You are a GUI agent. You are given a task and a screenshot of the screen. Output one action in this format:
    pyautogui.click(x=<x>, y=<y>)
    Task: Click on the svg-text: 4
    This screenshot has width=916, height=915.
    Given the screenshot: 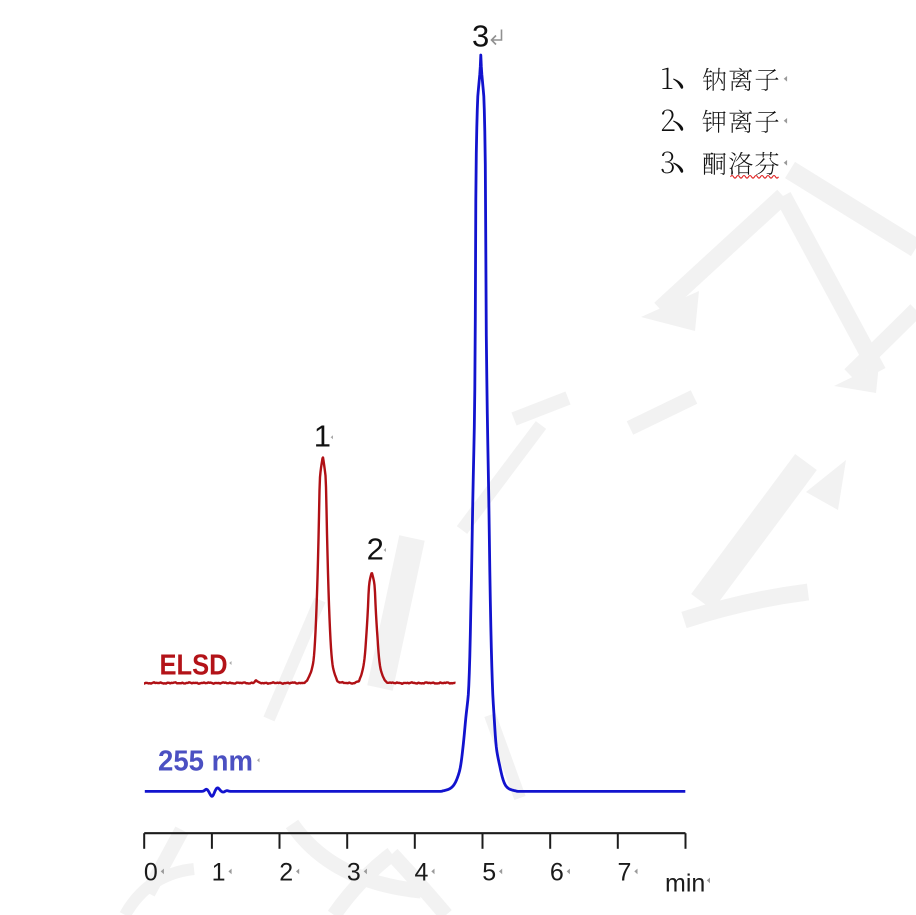 What is the action you would take?
    pyautogui.click(x=422, y=873)
    